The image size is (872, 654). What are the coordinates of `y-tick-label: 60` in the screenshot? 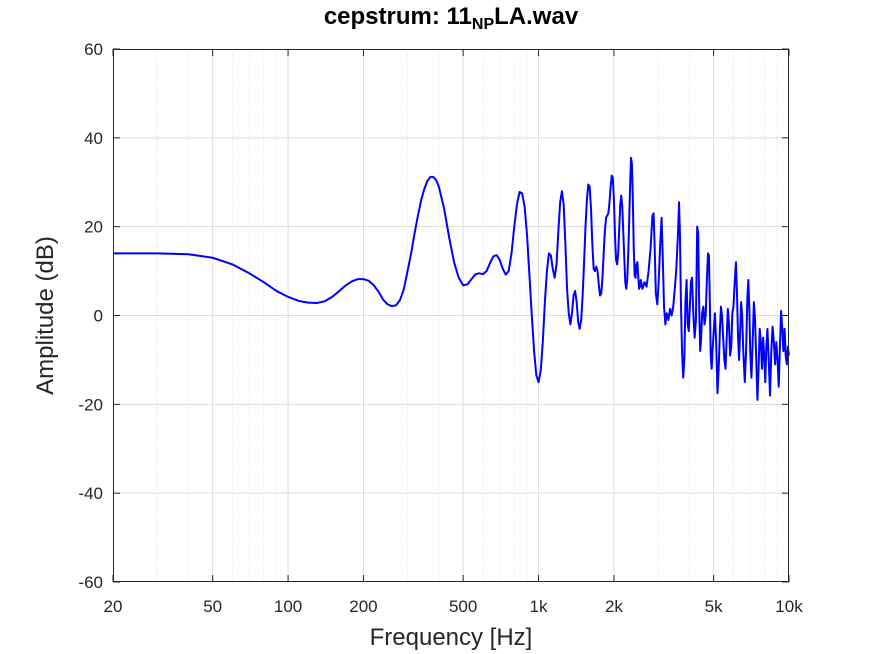 It's located at (93, 49).